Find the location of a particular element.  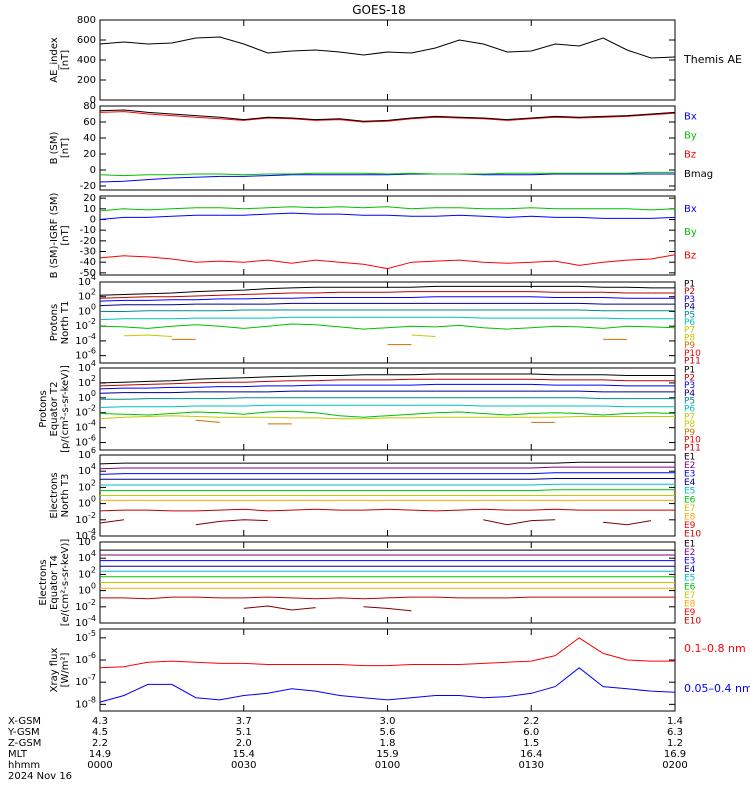

time-cell-zgsm: 1.8 is located at coordinates (388, 743).